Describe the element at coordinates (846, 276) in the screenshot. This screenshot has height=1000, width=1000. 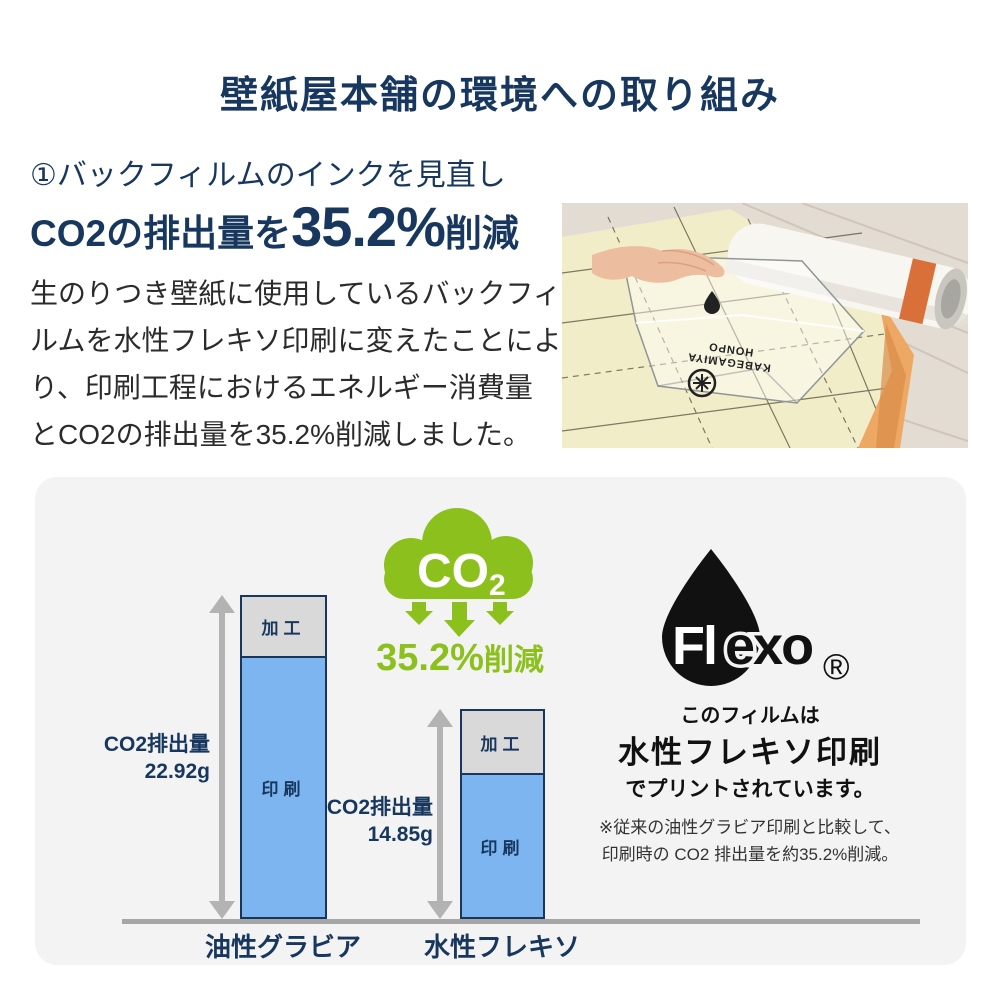
I see `wallpaper-roll` at that location.